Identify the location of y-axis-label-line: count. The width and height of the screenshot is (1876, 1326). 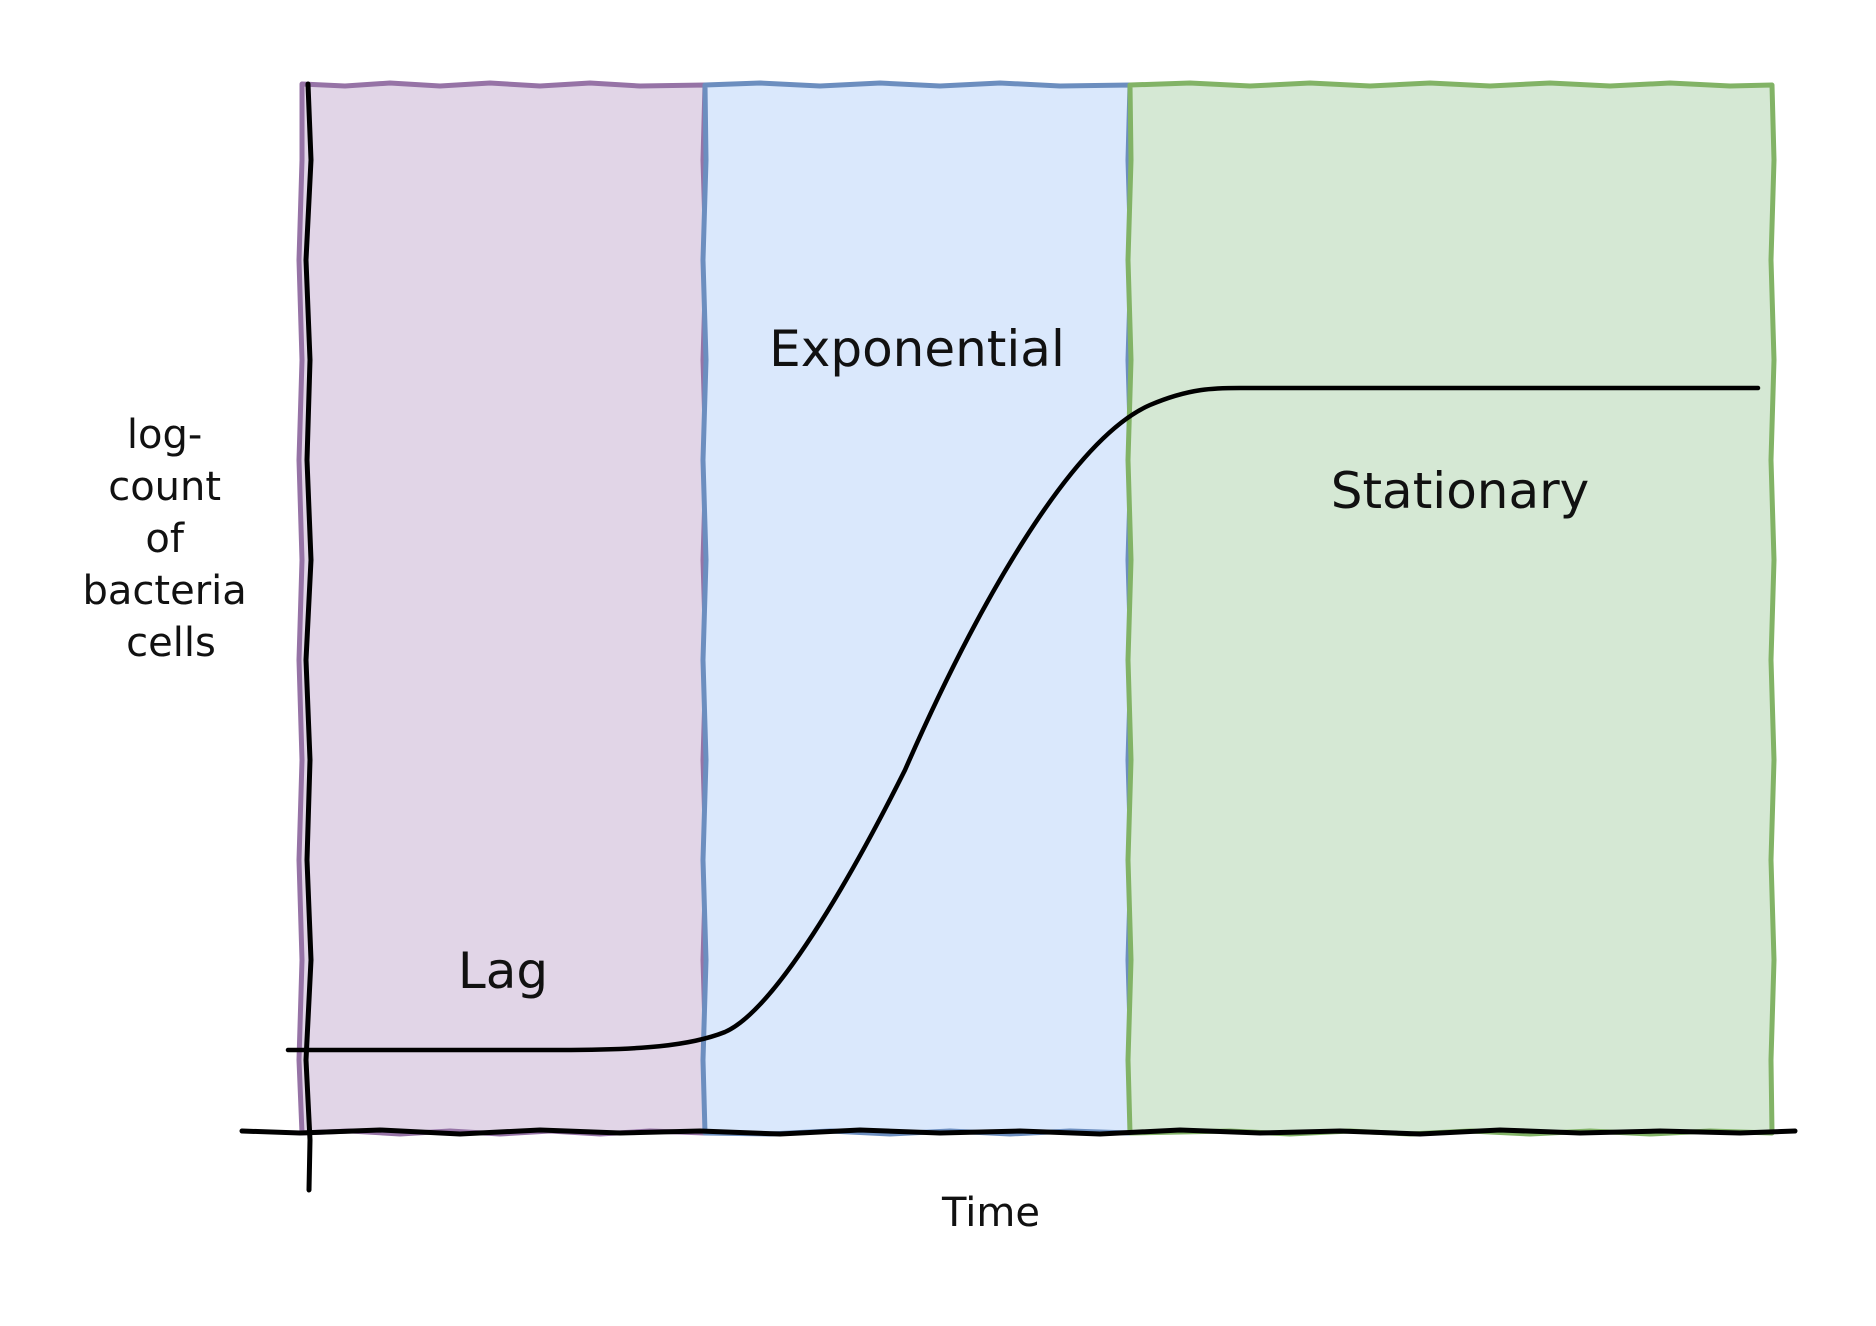
(164, 487).